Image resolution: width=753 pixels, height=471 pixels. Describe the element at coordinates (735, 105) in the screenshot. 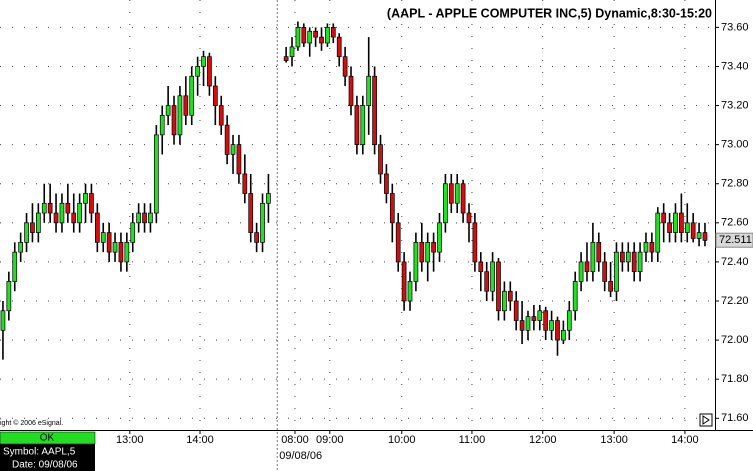

I see `y-tick-label: 73.20` at that location.